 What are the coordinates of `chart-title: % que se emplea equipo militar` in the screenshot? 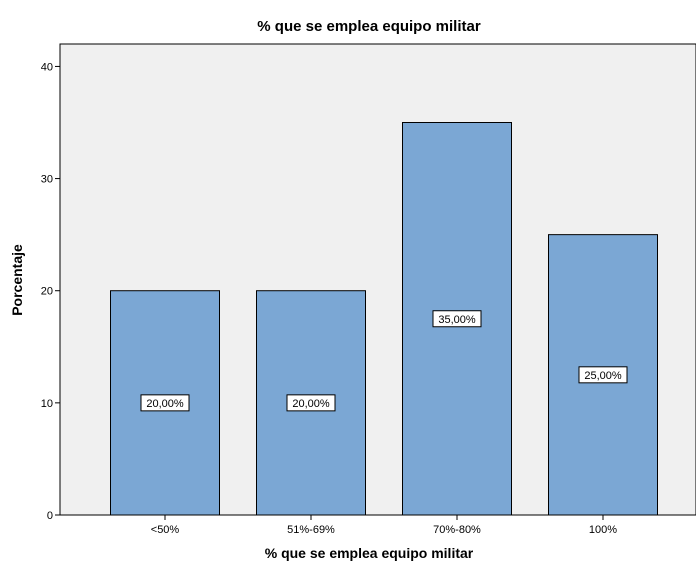 It's located at (369, 26).